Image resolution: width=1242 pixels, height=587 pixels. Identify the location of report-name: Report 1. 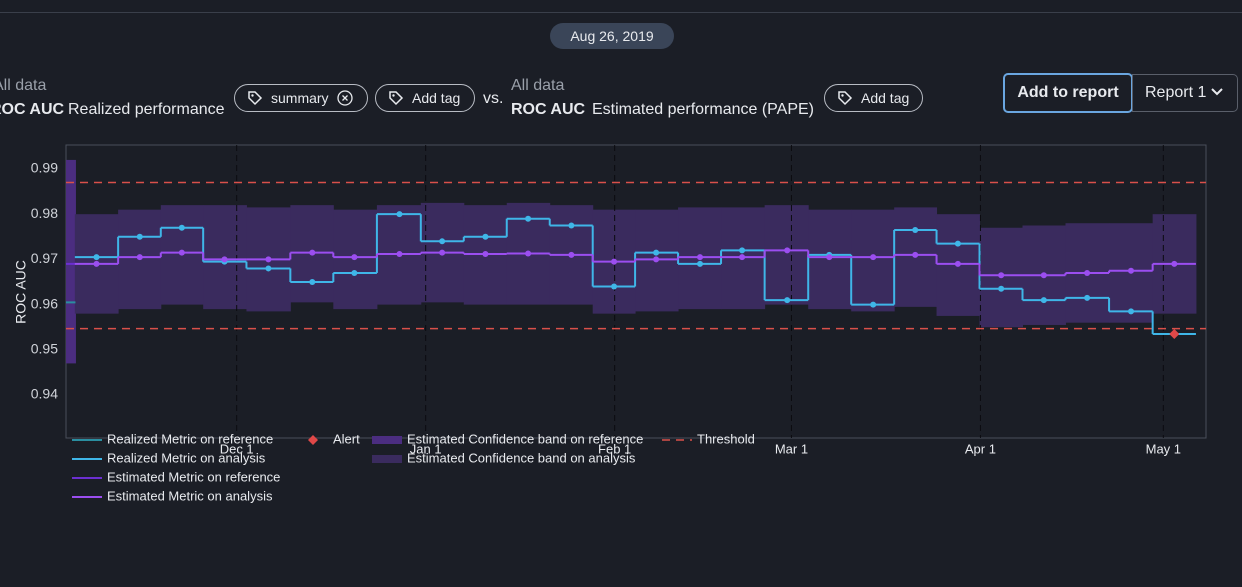
(1176, 92).